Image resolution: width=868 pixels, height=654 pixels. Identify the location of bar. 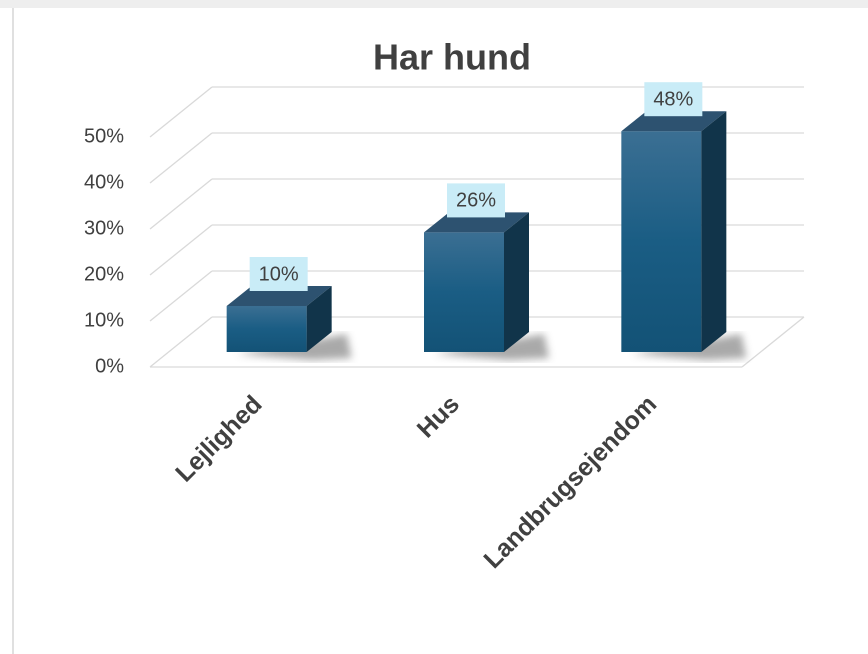
(684, 235).